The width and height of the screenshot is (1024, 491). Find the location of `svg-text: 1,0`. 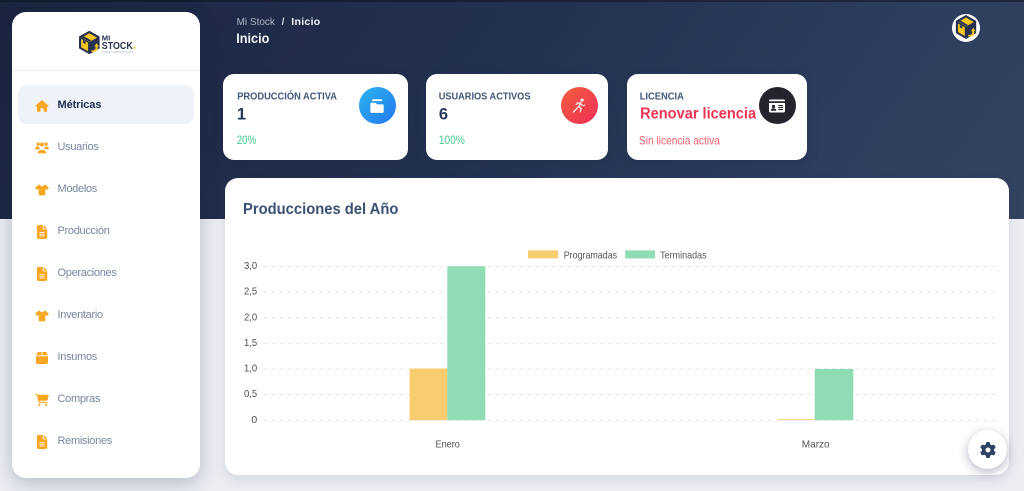

svg-text: 1,0 is located at coordinates (250, 369).